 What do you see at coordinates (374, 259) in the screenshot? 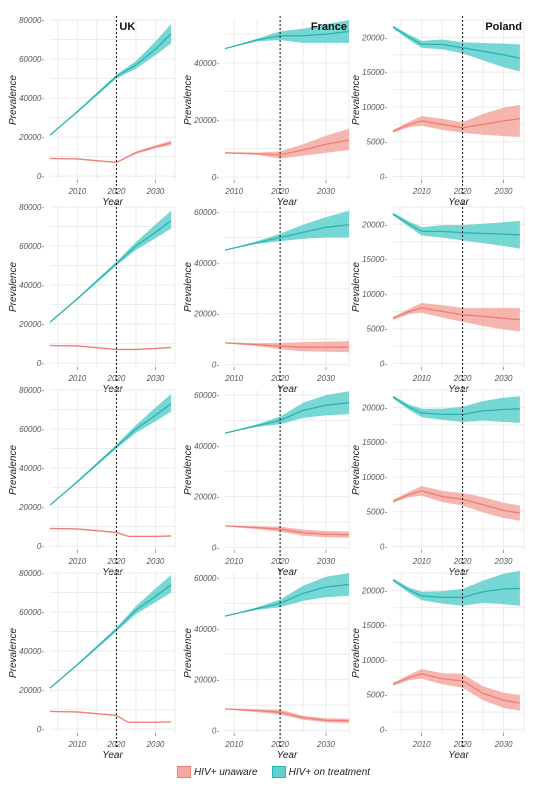
I see `y-tick-label: 15000-` at bounding box center [374, 259].